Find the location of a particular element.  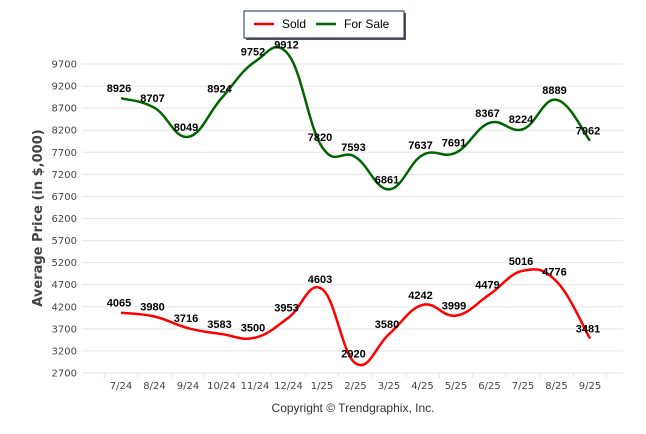

legend-label: Sold is located at coordinates (294, 24).